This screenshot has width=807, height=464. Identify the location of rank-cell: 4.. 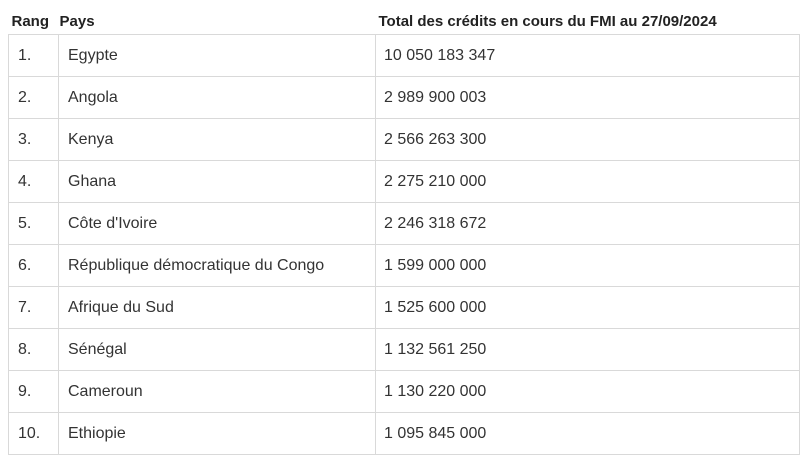
(33, 181).